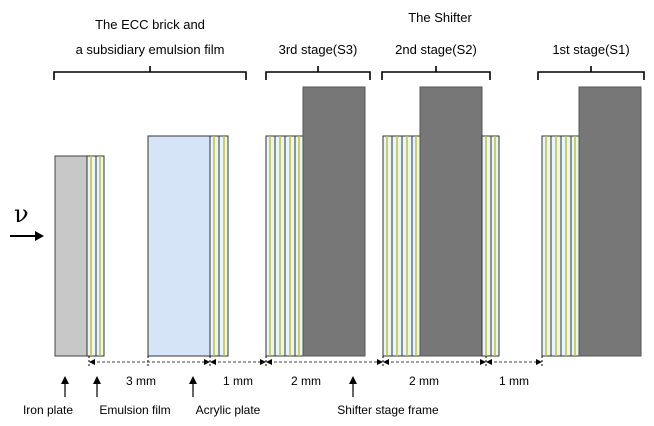 Image resolution: width=654 pixels, height=426 pixels. What do you see at coordinates (141, 381) in the screenshot?
I see `dim-3mm-label: 3 mm` at bounding box center [141, 381].